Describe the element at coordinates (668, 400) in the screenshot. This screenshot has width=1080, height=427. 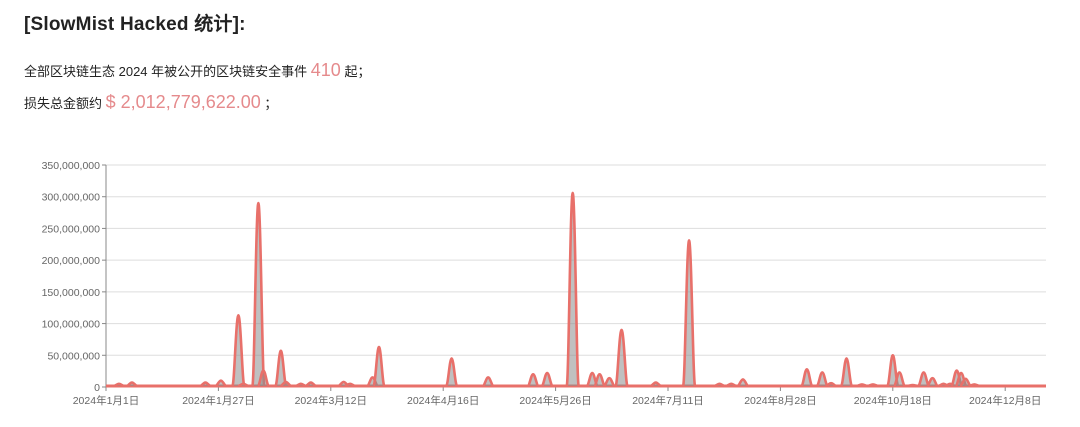
I see `x-tick-label: 2024年7月11日` at that location.